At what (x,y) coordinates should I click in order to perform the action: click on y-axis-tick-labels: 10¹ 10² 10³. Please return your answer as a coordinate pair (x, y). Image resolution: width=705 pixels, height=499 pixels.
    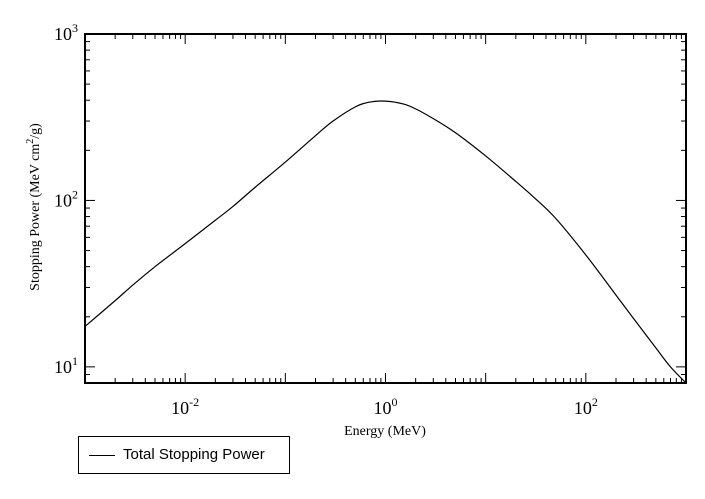
    Looking at the image, I should click on (66, 199).